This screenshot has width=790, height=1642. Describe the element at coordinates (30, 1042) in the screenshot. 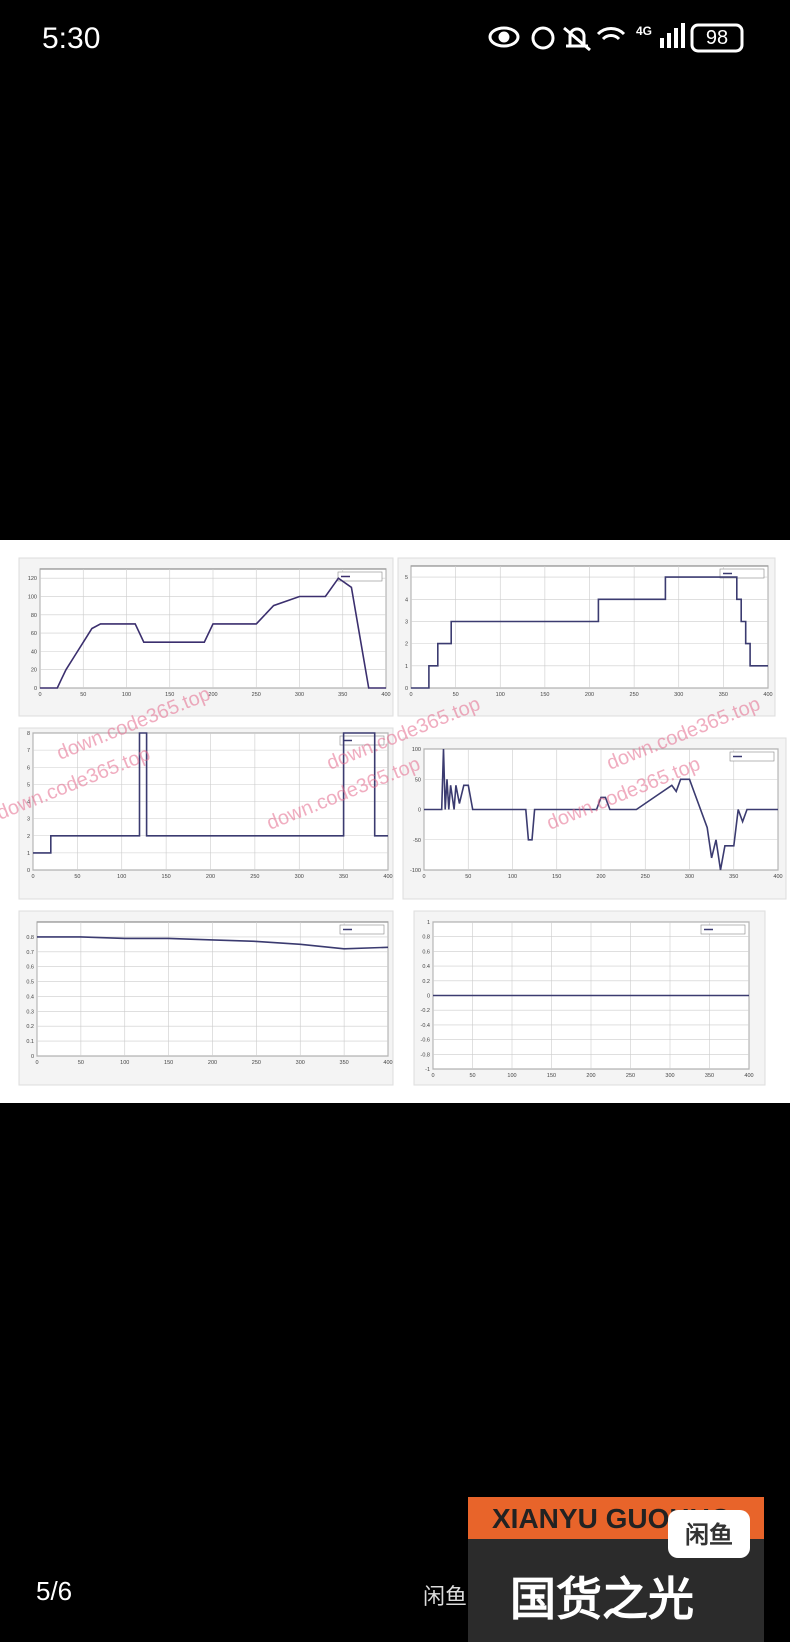

I see `y-tick-label: 0.1` at that location.